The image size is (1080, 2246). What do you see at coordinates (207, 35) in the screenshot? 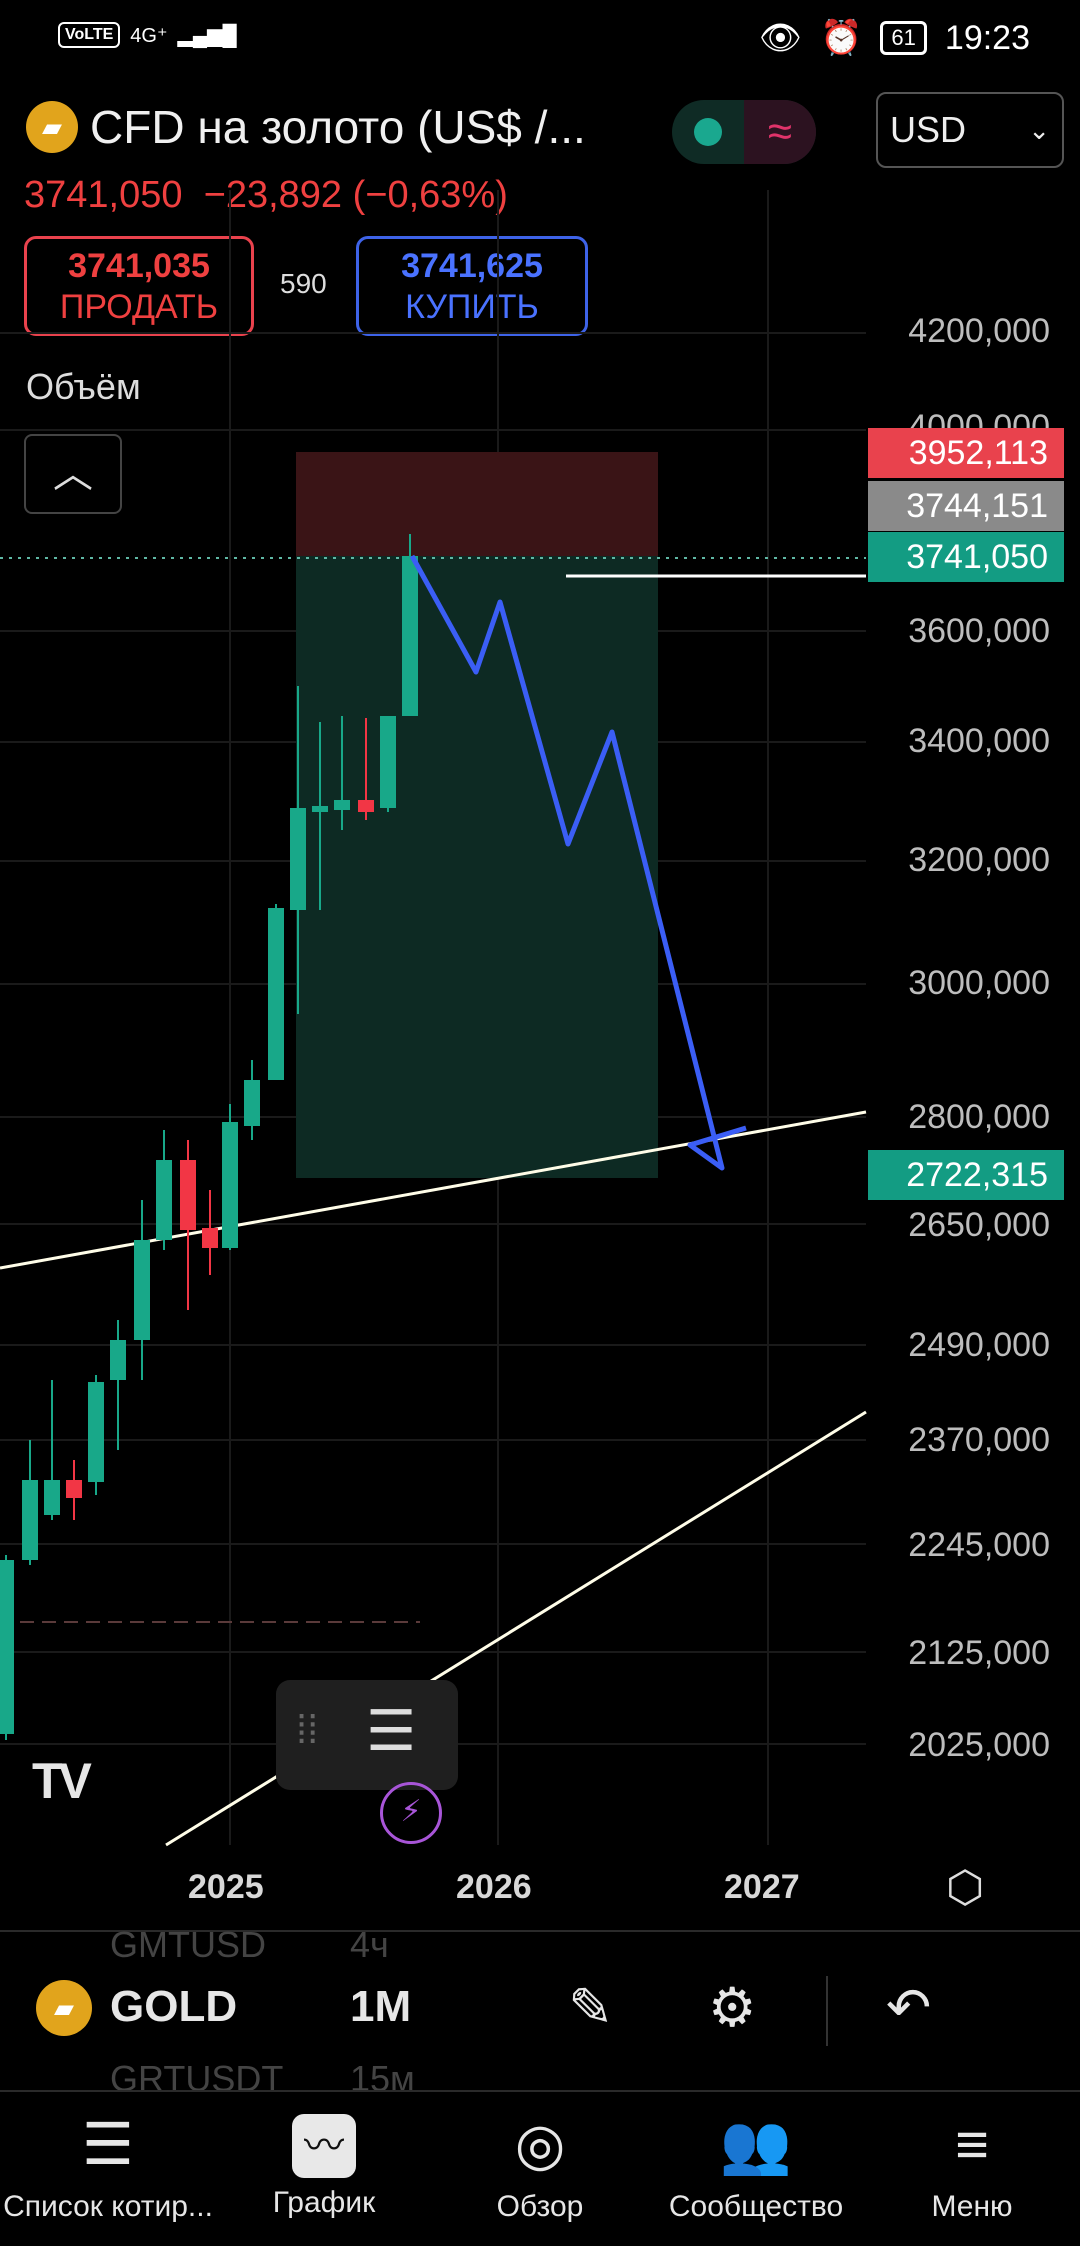
I see `signal-icon: ▂▄▆█` at bounding box center [207, 35].